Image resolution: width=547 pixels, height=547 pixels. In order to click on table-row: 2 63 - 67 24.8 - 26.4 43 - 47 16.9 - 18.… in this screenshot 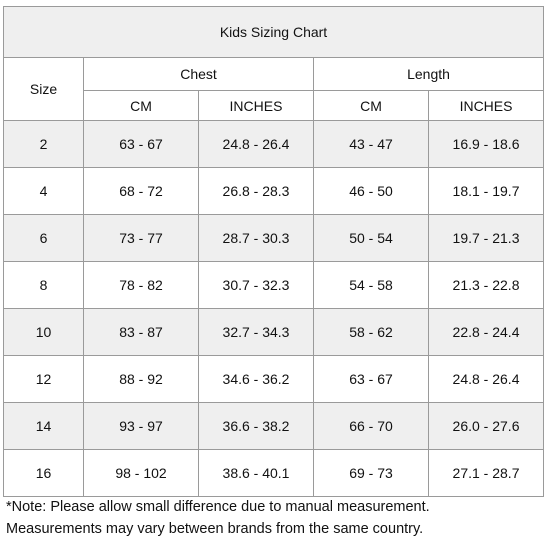, I will do `click(274, 144)`.